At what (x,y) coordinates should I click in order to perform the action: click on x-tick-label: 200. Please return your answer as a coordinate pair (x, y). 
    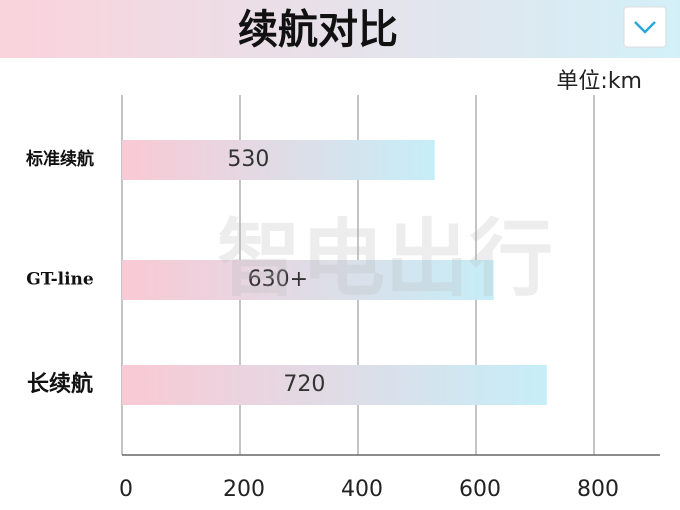
    Looking at the image, I should click on (244, 489).